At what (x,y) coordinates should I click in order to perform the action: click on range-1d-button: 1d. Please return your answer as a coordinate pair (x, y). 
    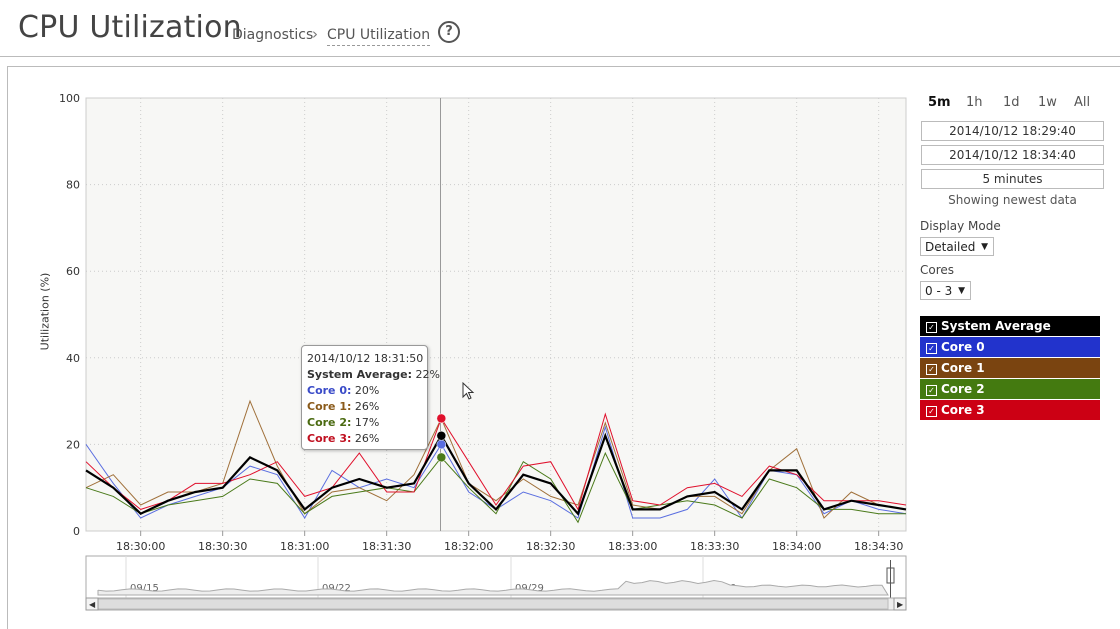
    Looking at the image, I should click on (1011, 102).